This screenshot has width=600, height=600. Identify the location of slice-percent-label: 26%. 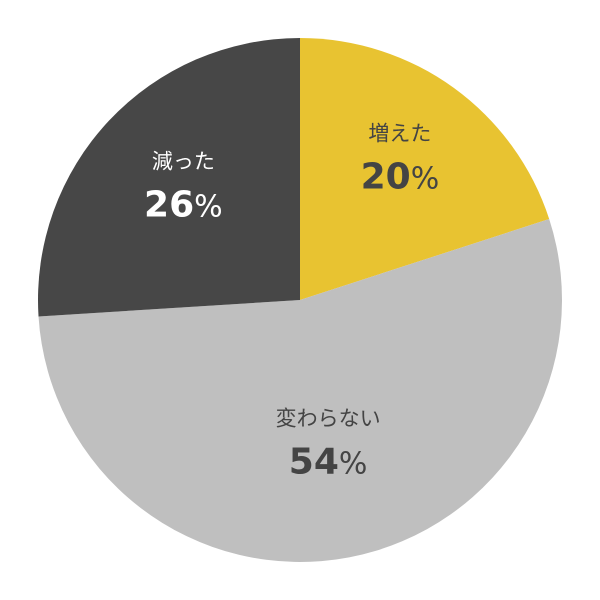
(183, 204).